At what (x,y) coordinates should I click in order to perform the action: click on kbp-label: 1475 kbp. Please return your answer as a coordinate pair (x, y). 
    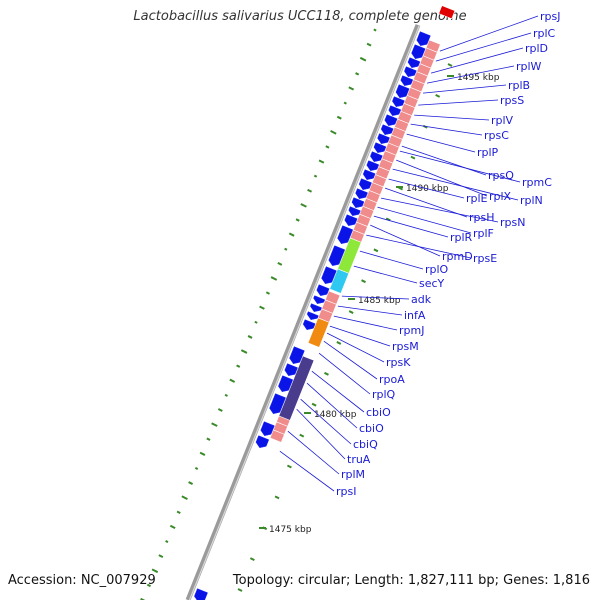
    Looking at the image, I should click on (290, 530).